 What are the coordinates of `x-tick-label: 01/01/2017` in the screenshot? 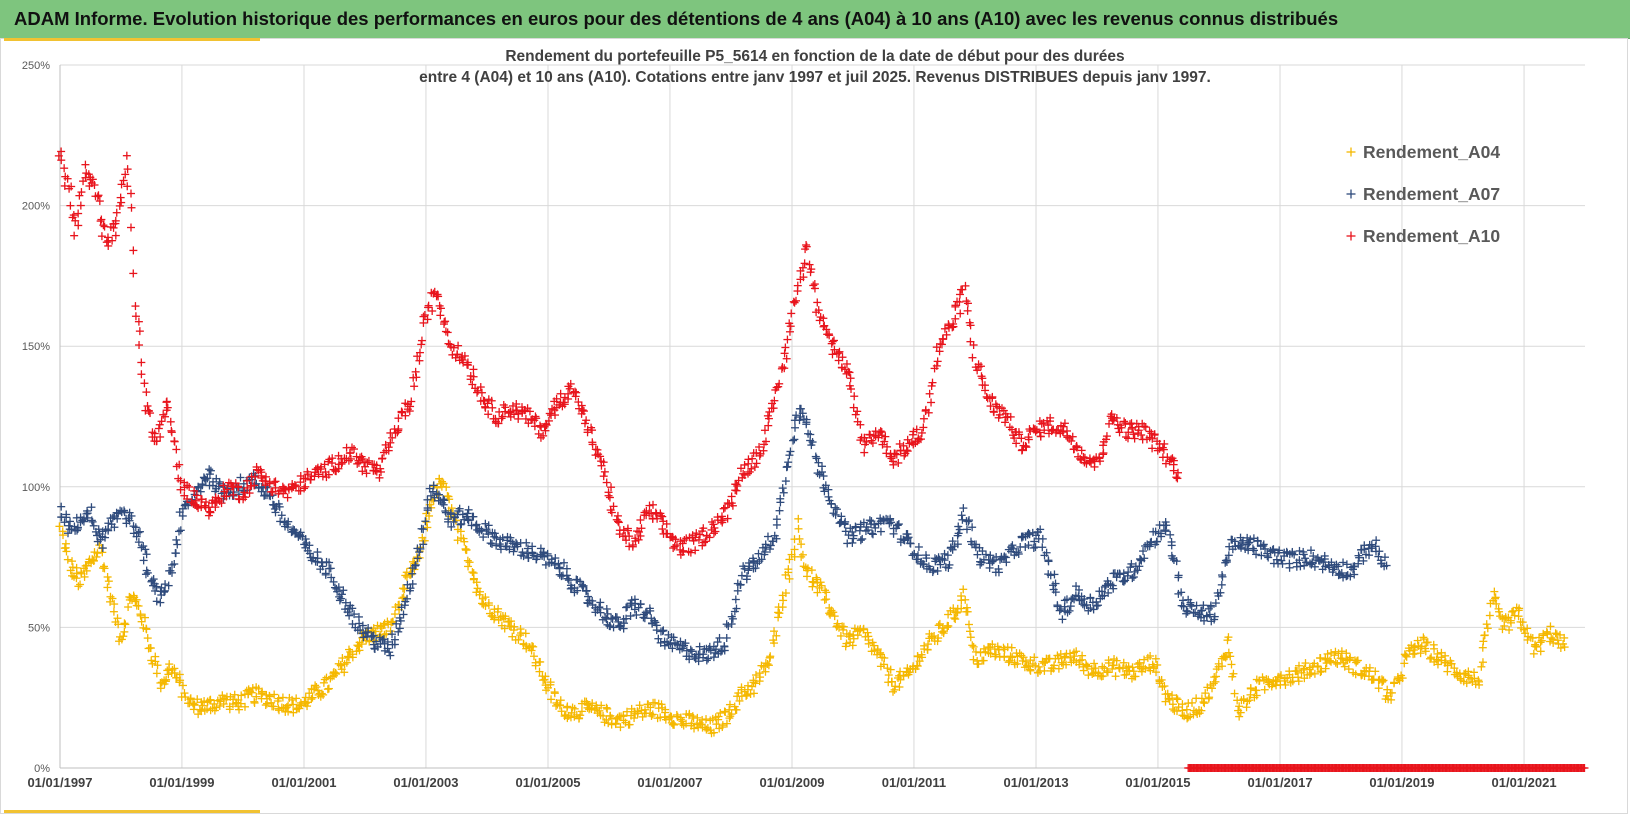 It's located at (1279, 782).